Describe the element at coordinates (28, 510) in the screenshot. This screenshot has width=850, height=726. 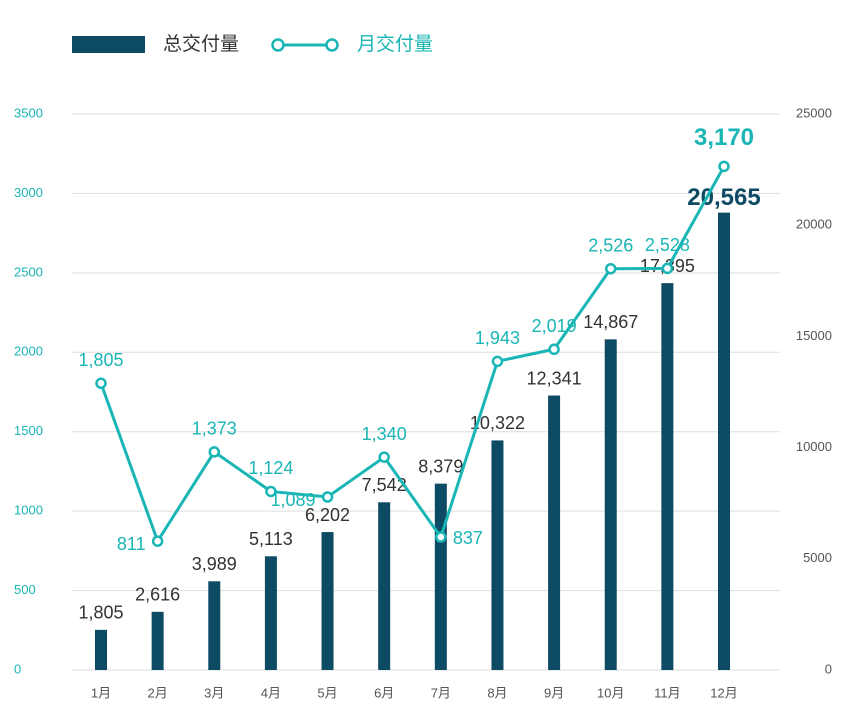
I see `y-tick-label: 1000` at that location.